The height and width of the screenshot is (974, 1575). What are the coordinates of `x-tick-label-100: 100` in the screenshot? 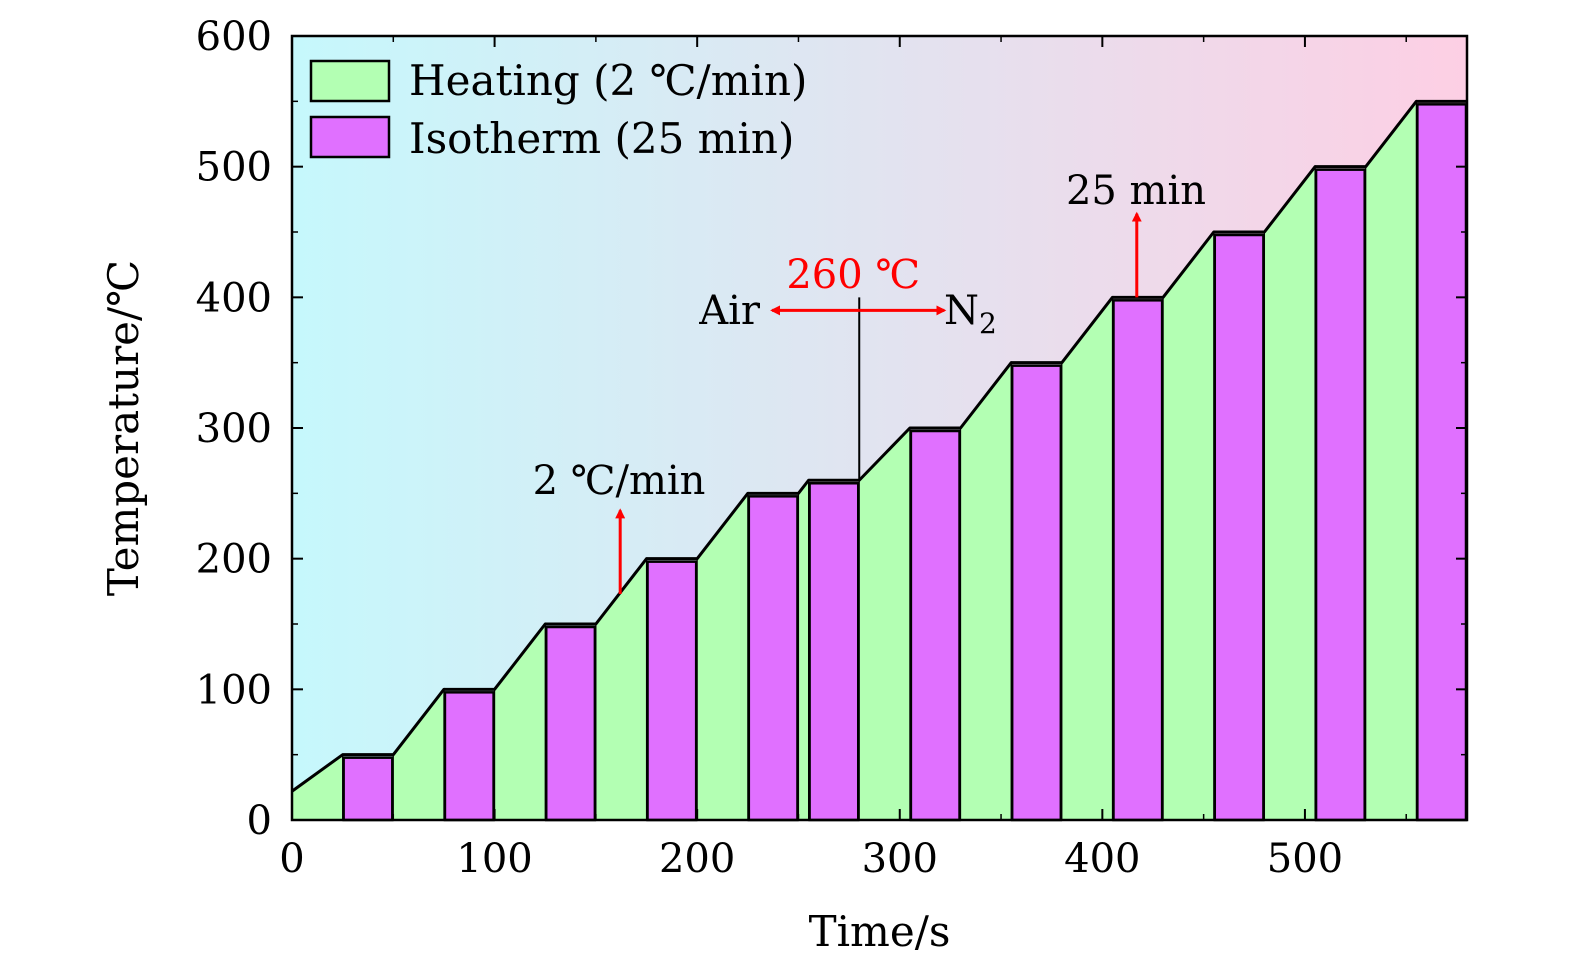 It's located at (494, 859).